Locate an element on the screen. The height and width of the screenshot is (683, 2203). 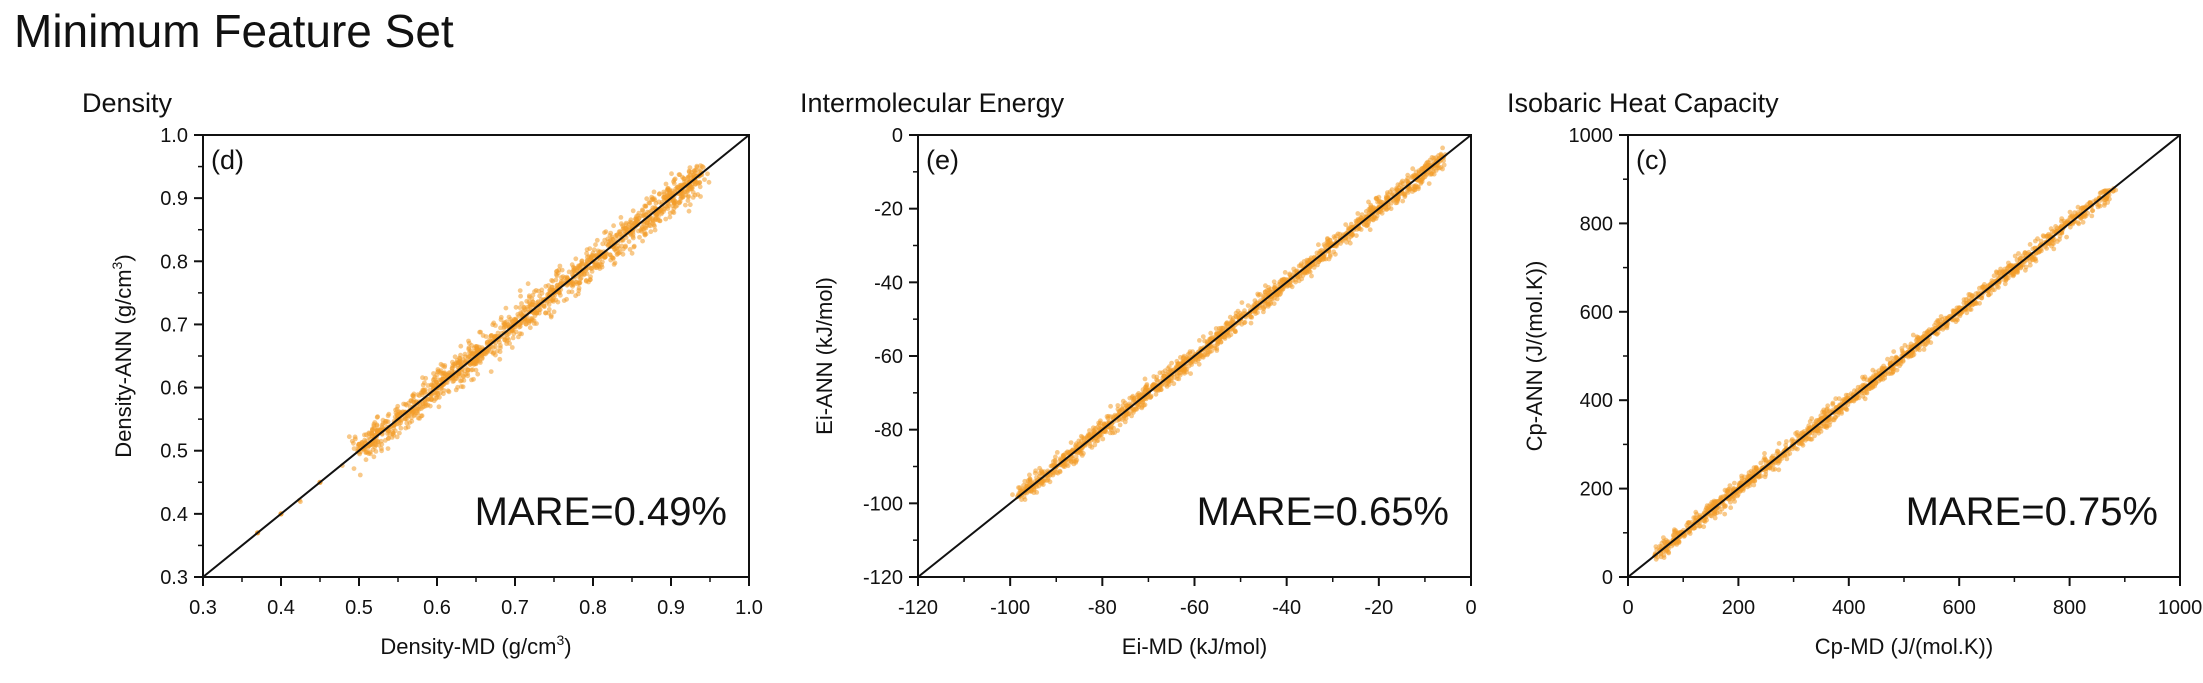
y-tick-label: -40 is located at coordinates (888, 283).